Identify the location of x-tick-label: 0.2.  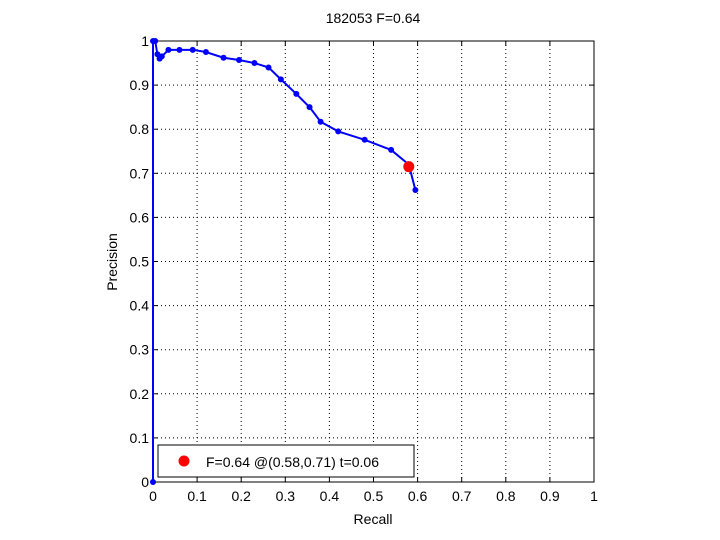
(241, 496).